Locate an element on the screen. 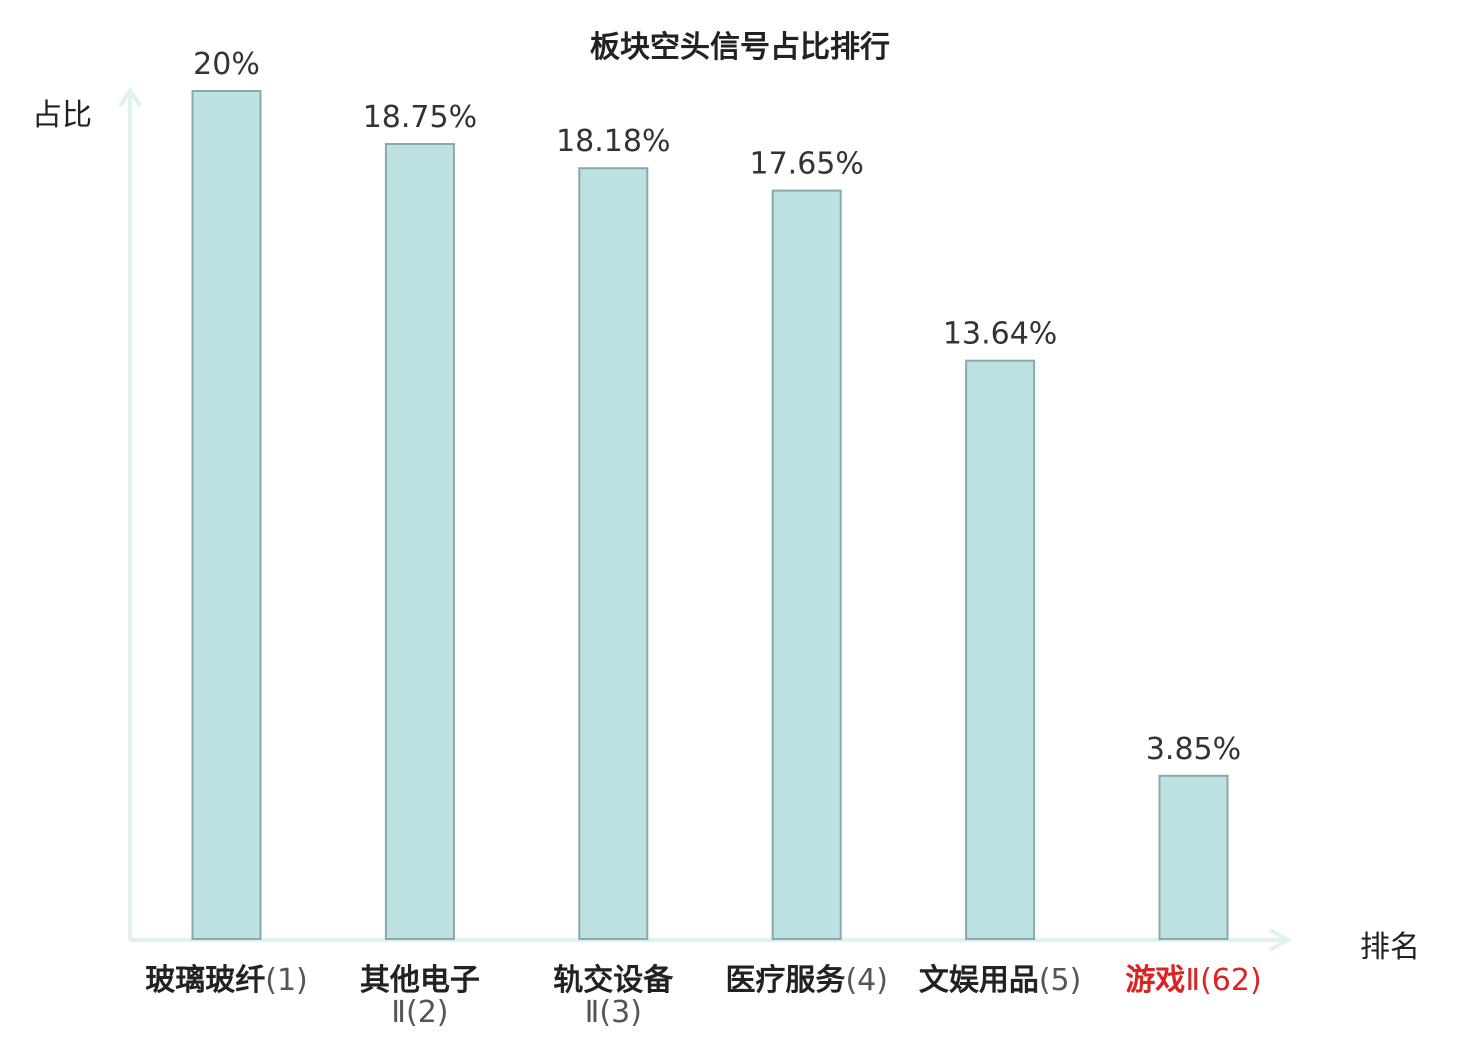 The width and height of the screenshot is (1480, 1040). category-rank: (1) is located at coordinates (286, 980).